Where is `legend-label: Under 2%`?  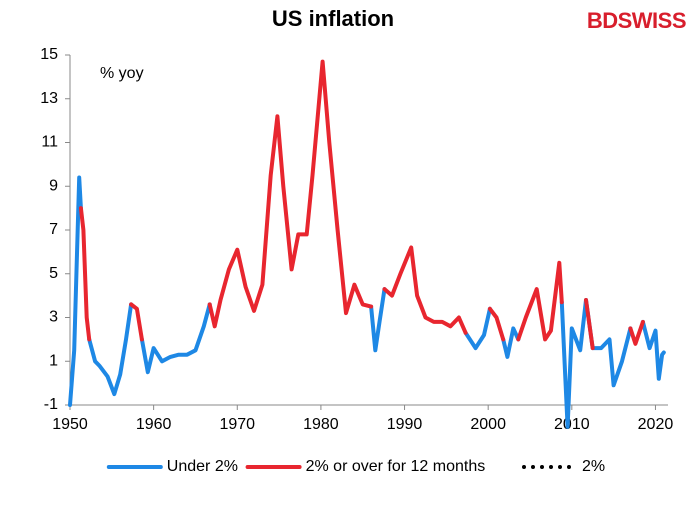 legend-label: Under 2% is located at coordinates (202, 466).